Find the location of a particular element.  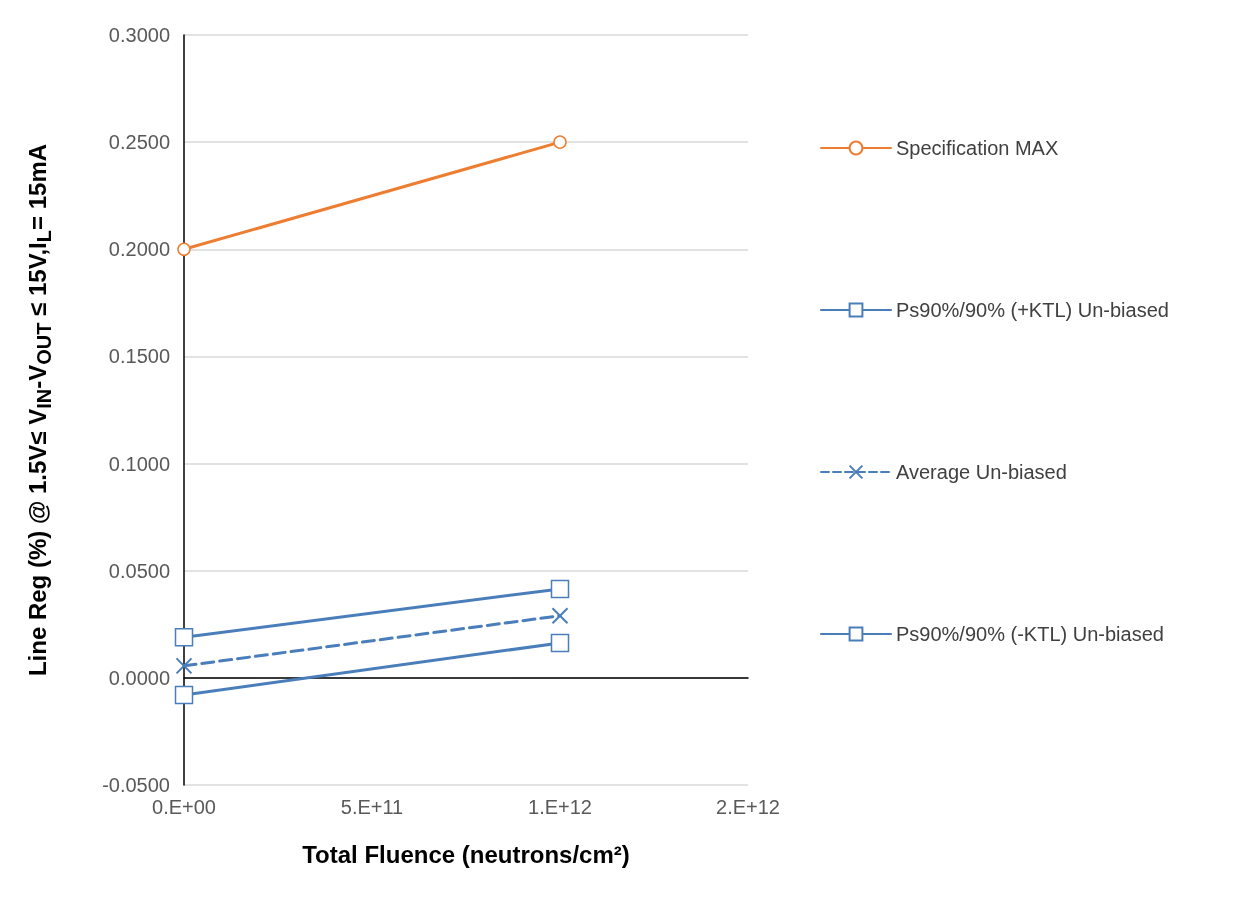

x-tick-label: 1.E+12 is located at coordinates (560, 807).